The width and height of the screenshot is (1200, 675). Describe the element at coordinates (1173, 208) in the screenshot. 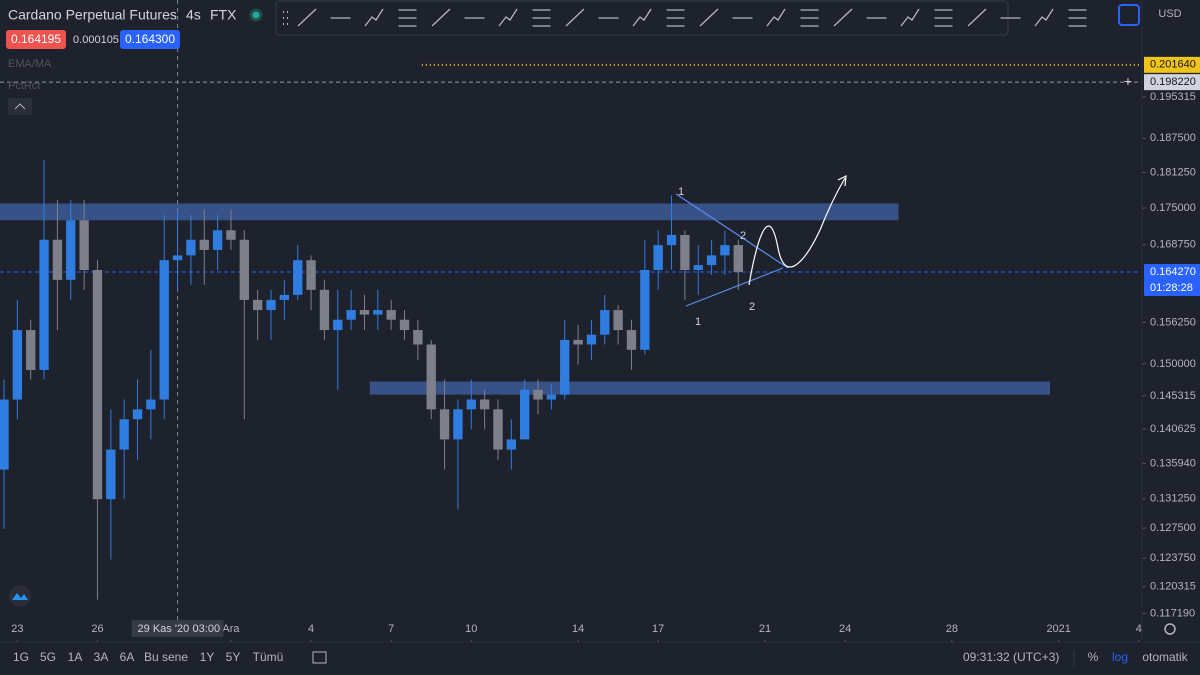

I see `y-tick-label: 0.175000` at that location.